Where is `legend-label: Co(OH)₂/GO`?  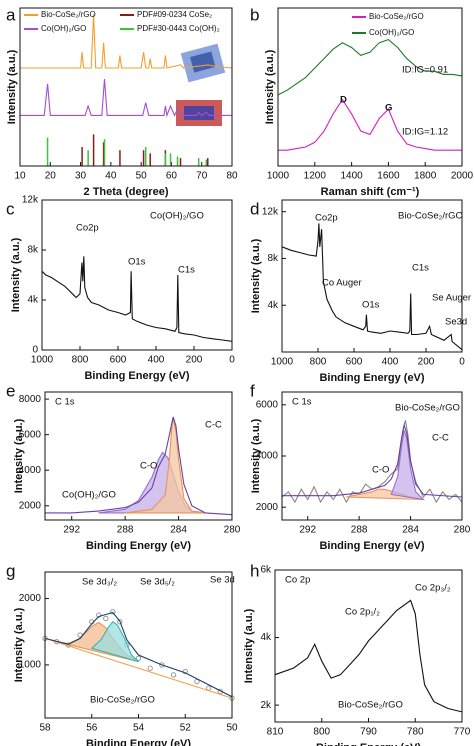
legend-label: Co(OH)₂/GO is located at coordinates (63, 28).